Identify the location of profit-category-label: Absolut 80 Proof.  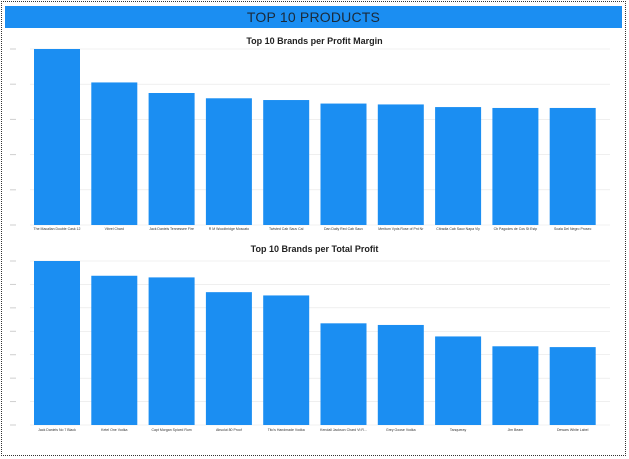
(229, 430).